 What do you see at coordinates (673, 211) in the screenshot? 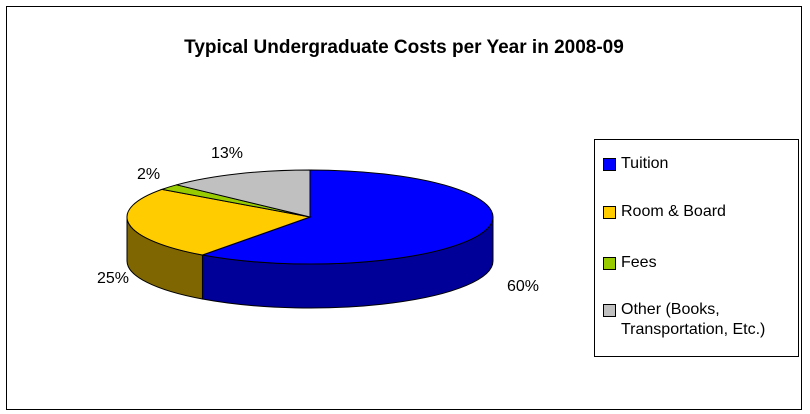
I see `legend-label-room-board: Room & Board` at bounding box center [673, 211].